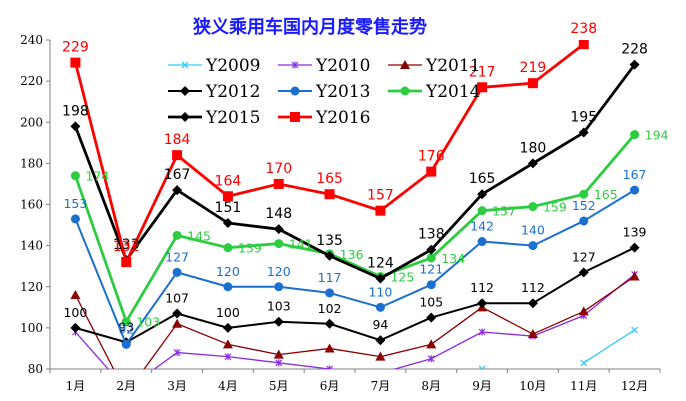 The width and height of the screenshot is (686, 401). Describe the element at coordinates (278, 214) in the screenshot. I see `data-label: 148` at that location.